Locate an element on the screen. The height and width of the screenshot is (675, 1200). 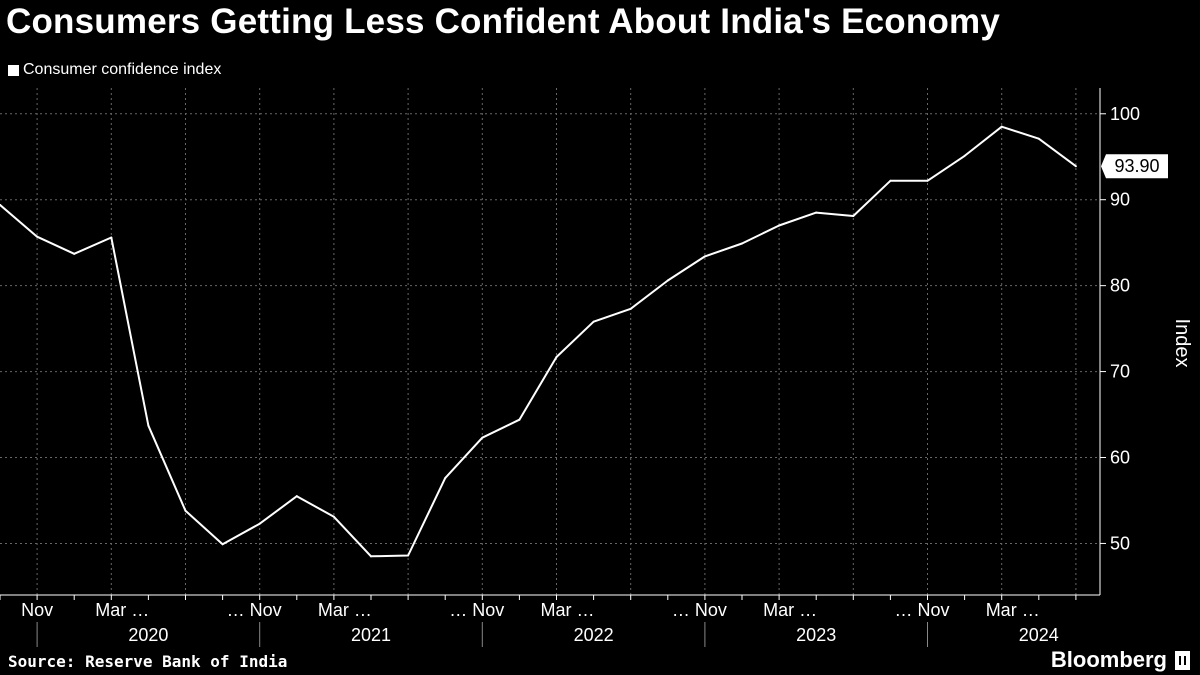
y-tick-label: 80 is located at coordinates (1120, 286).